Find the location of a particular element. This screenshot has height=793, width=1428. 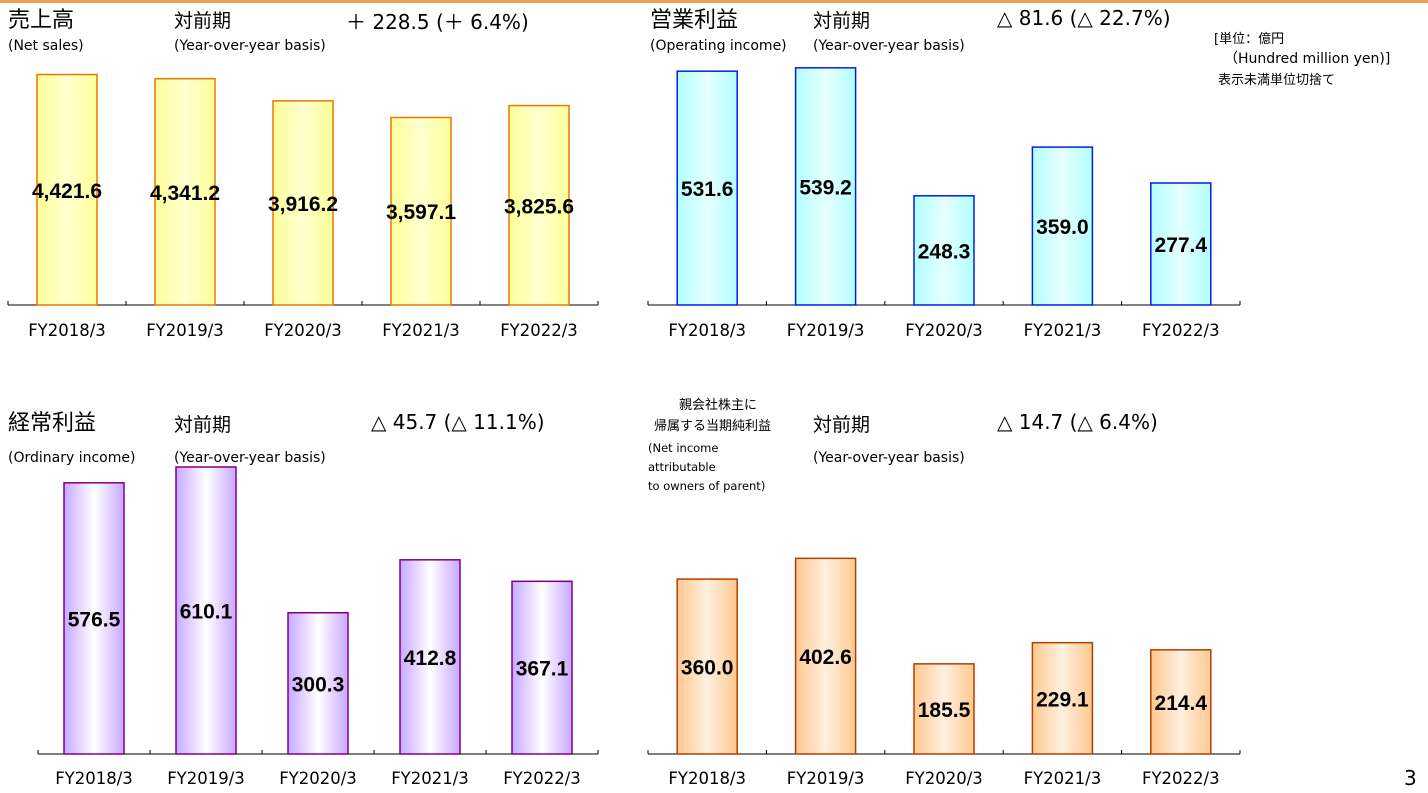

unit-note-line-3: 表示未満単位切捨て is located at coordinates (1277, 80).